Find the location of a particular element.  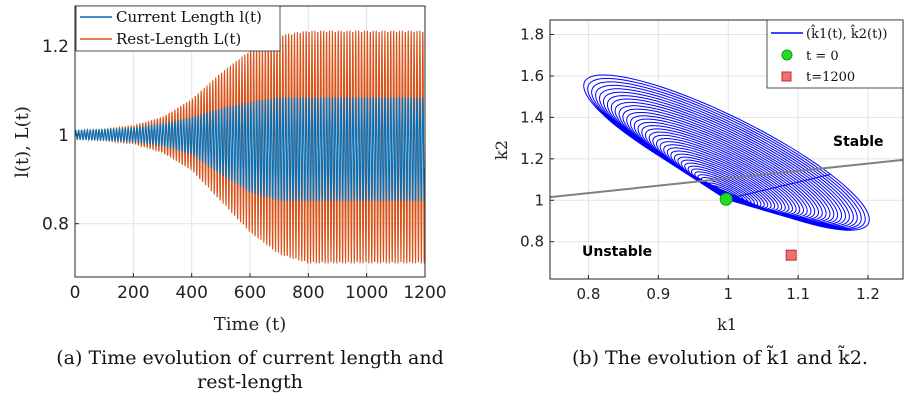

panel-a-legend: Current Length l(t) Rest-Length L(t) is located at coordinates (178, 28).